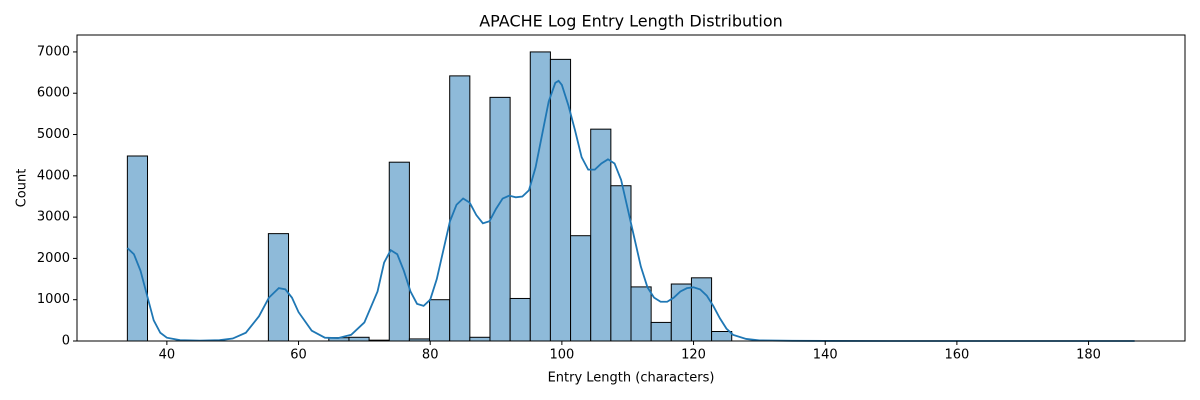 The image size is (1200, 400). Describe the element at coordinates (298, 355) in the screenshot. I see `x-tick-label: 60` at that location.